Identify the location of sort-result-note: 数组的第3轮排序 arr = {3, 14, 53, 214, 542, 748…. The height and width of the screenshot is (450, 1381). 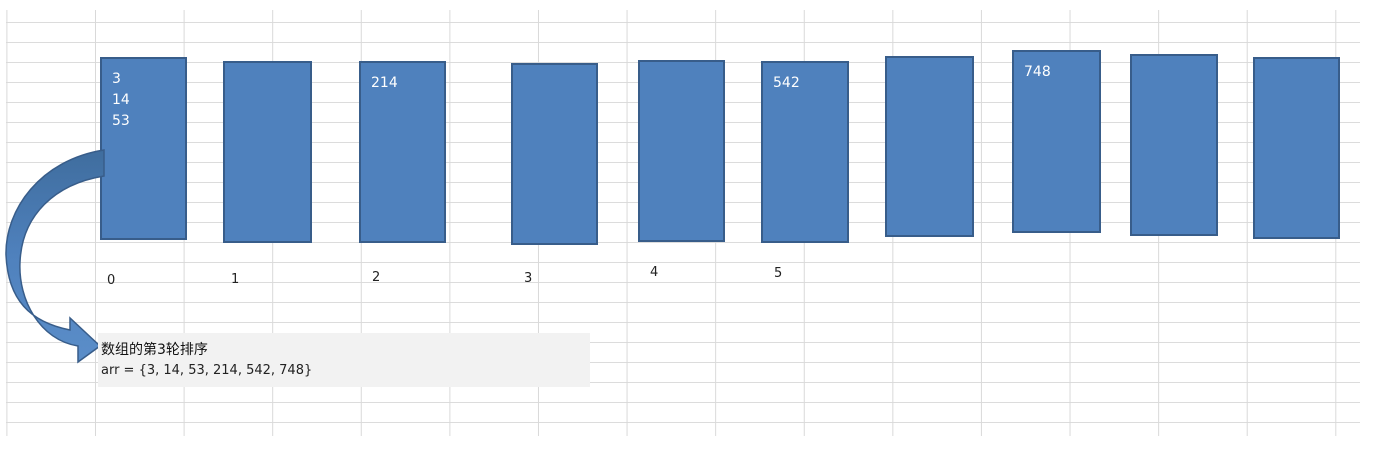
(344, 360).